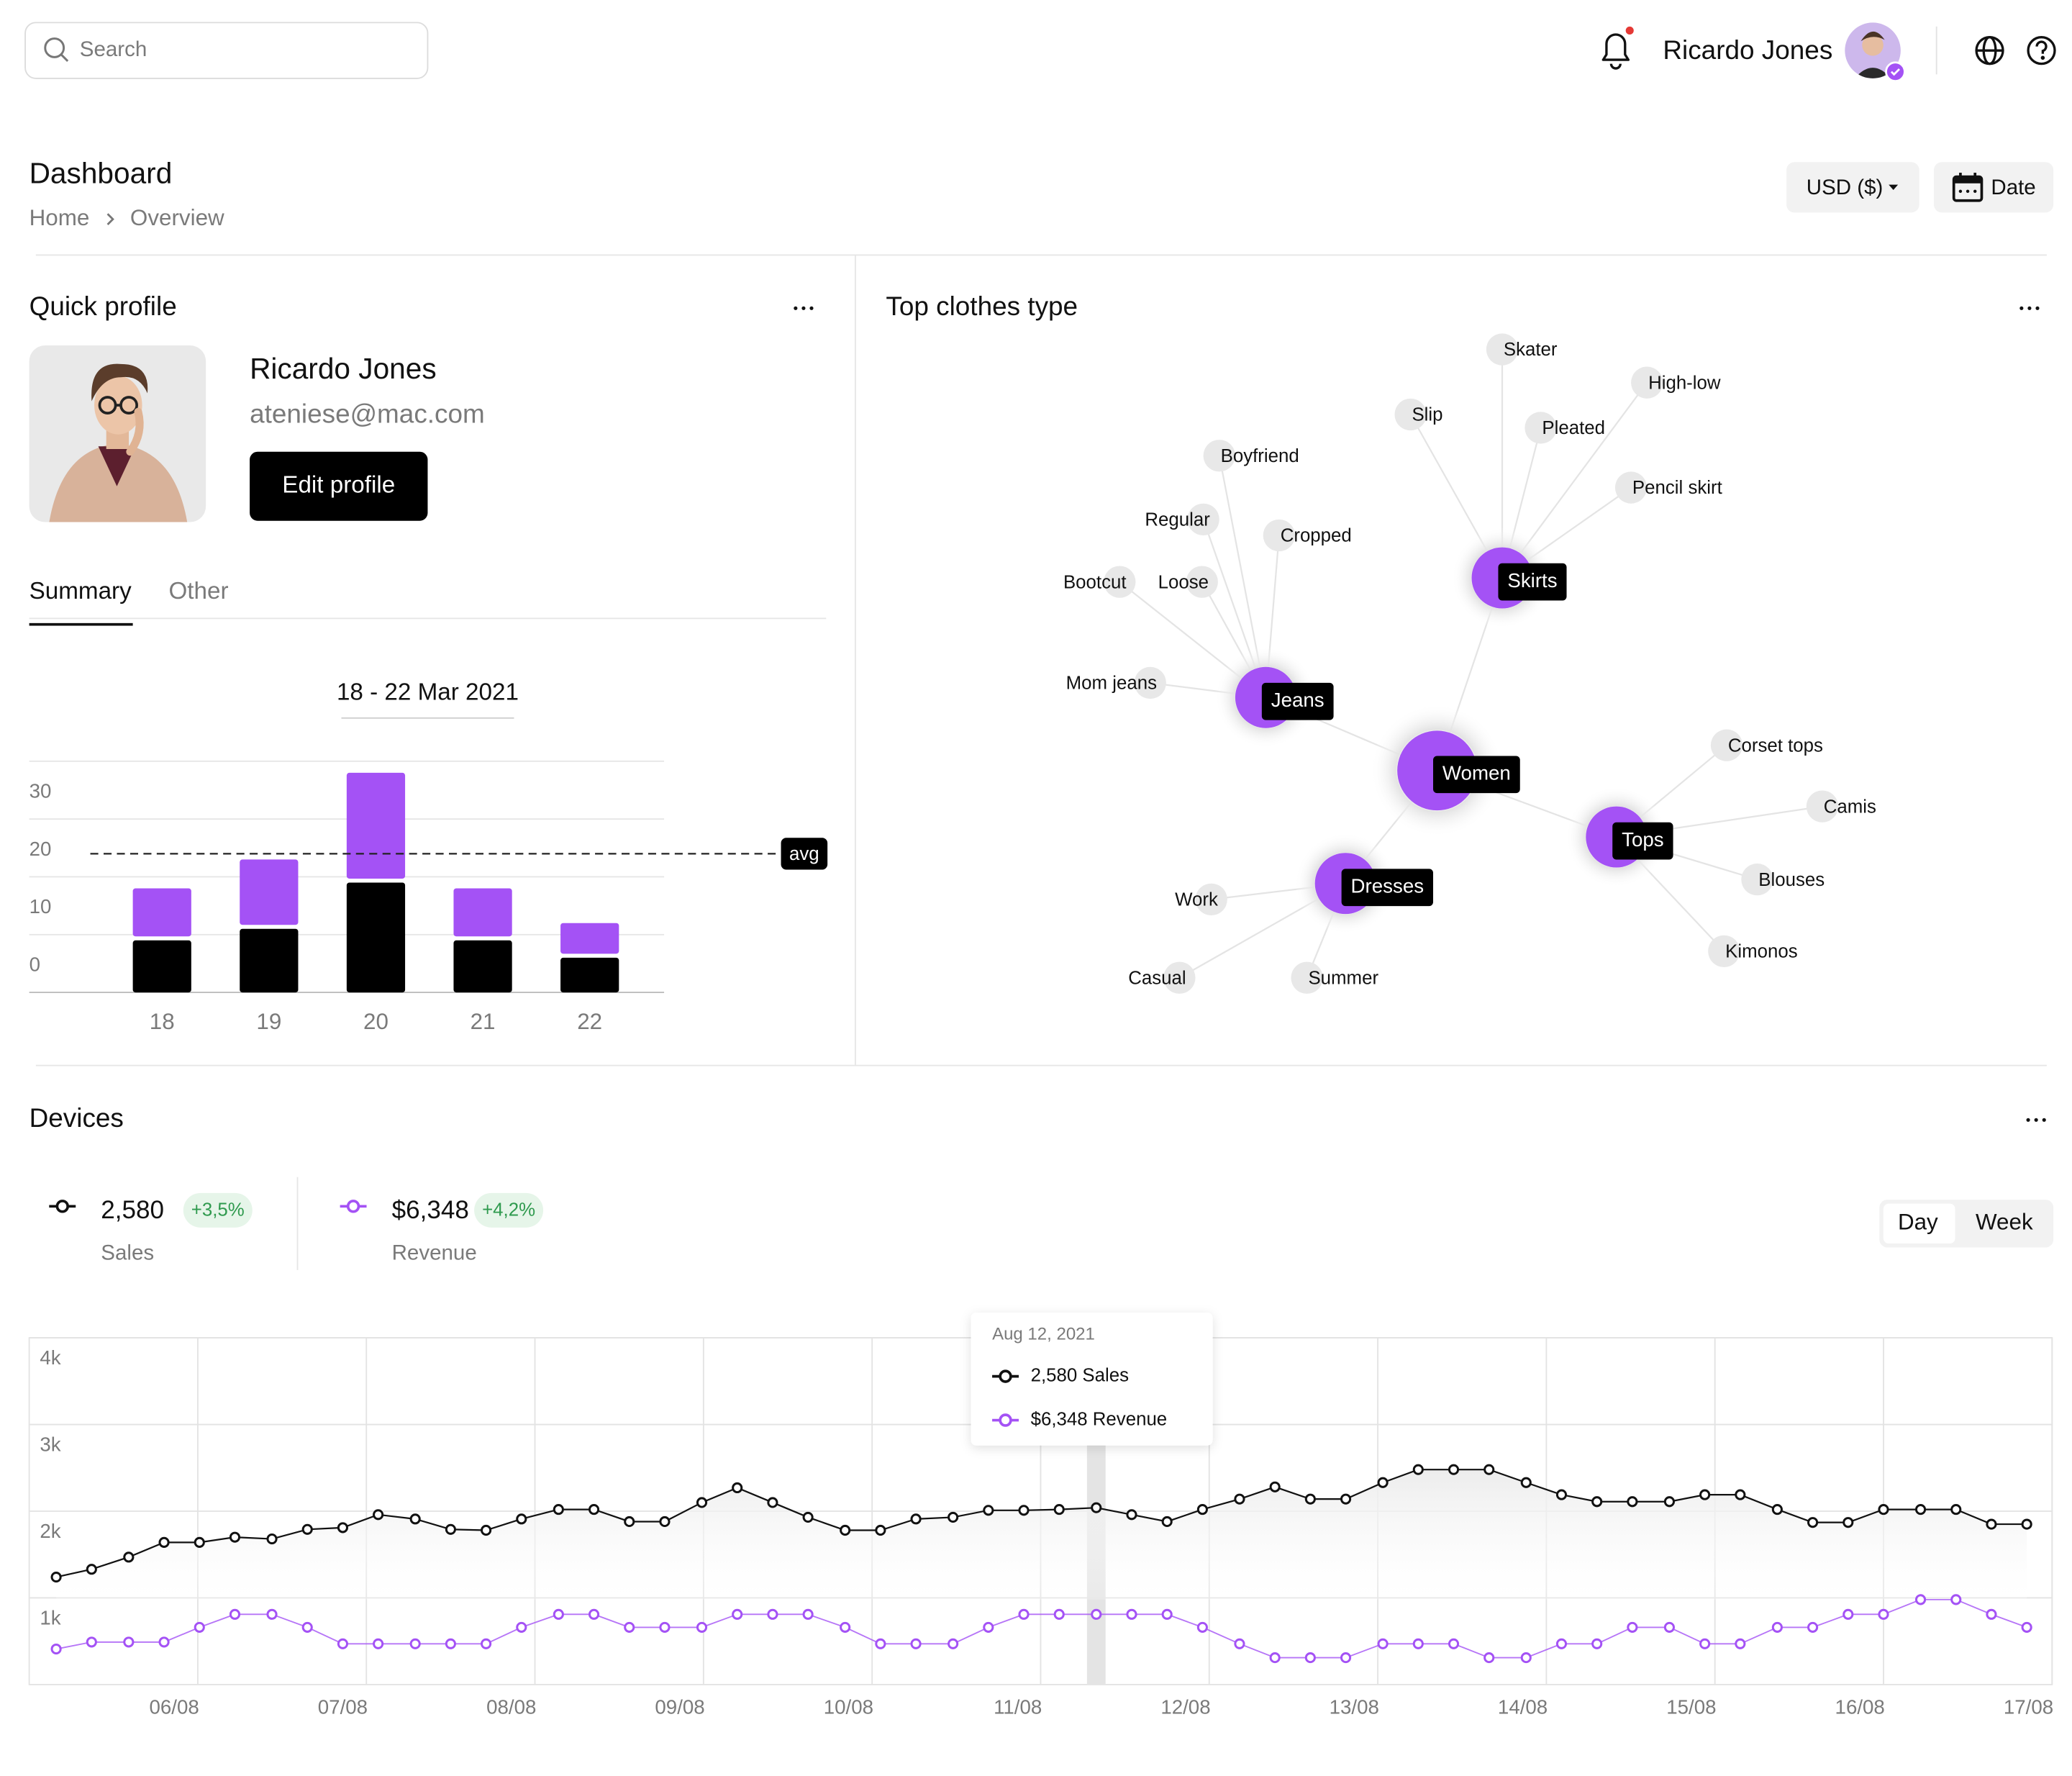 The width and height of the screenshot is (2072, 1776). I want to click on tooltip-date: Aug 12, 2021, so click(1044, 1334).